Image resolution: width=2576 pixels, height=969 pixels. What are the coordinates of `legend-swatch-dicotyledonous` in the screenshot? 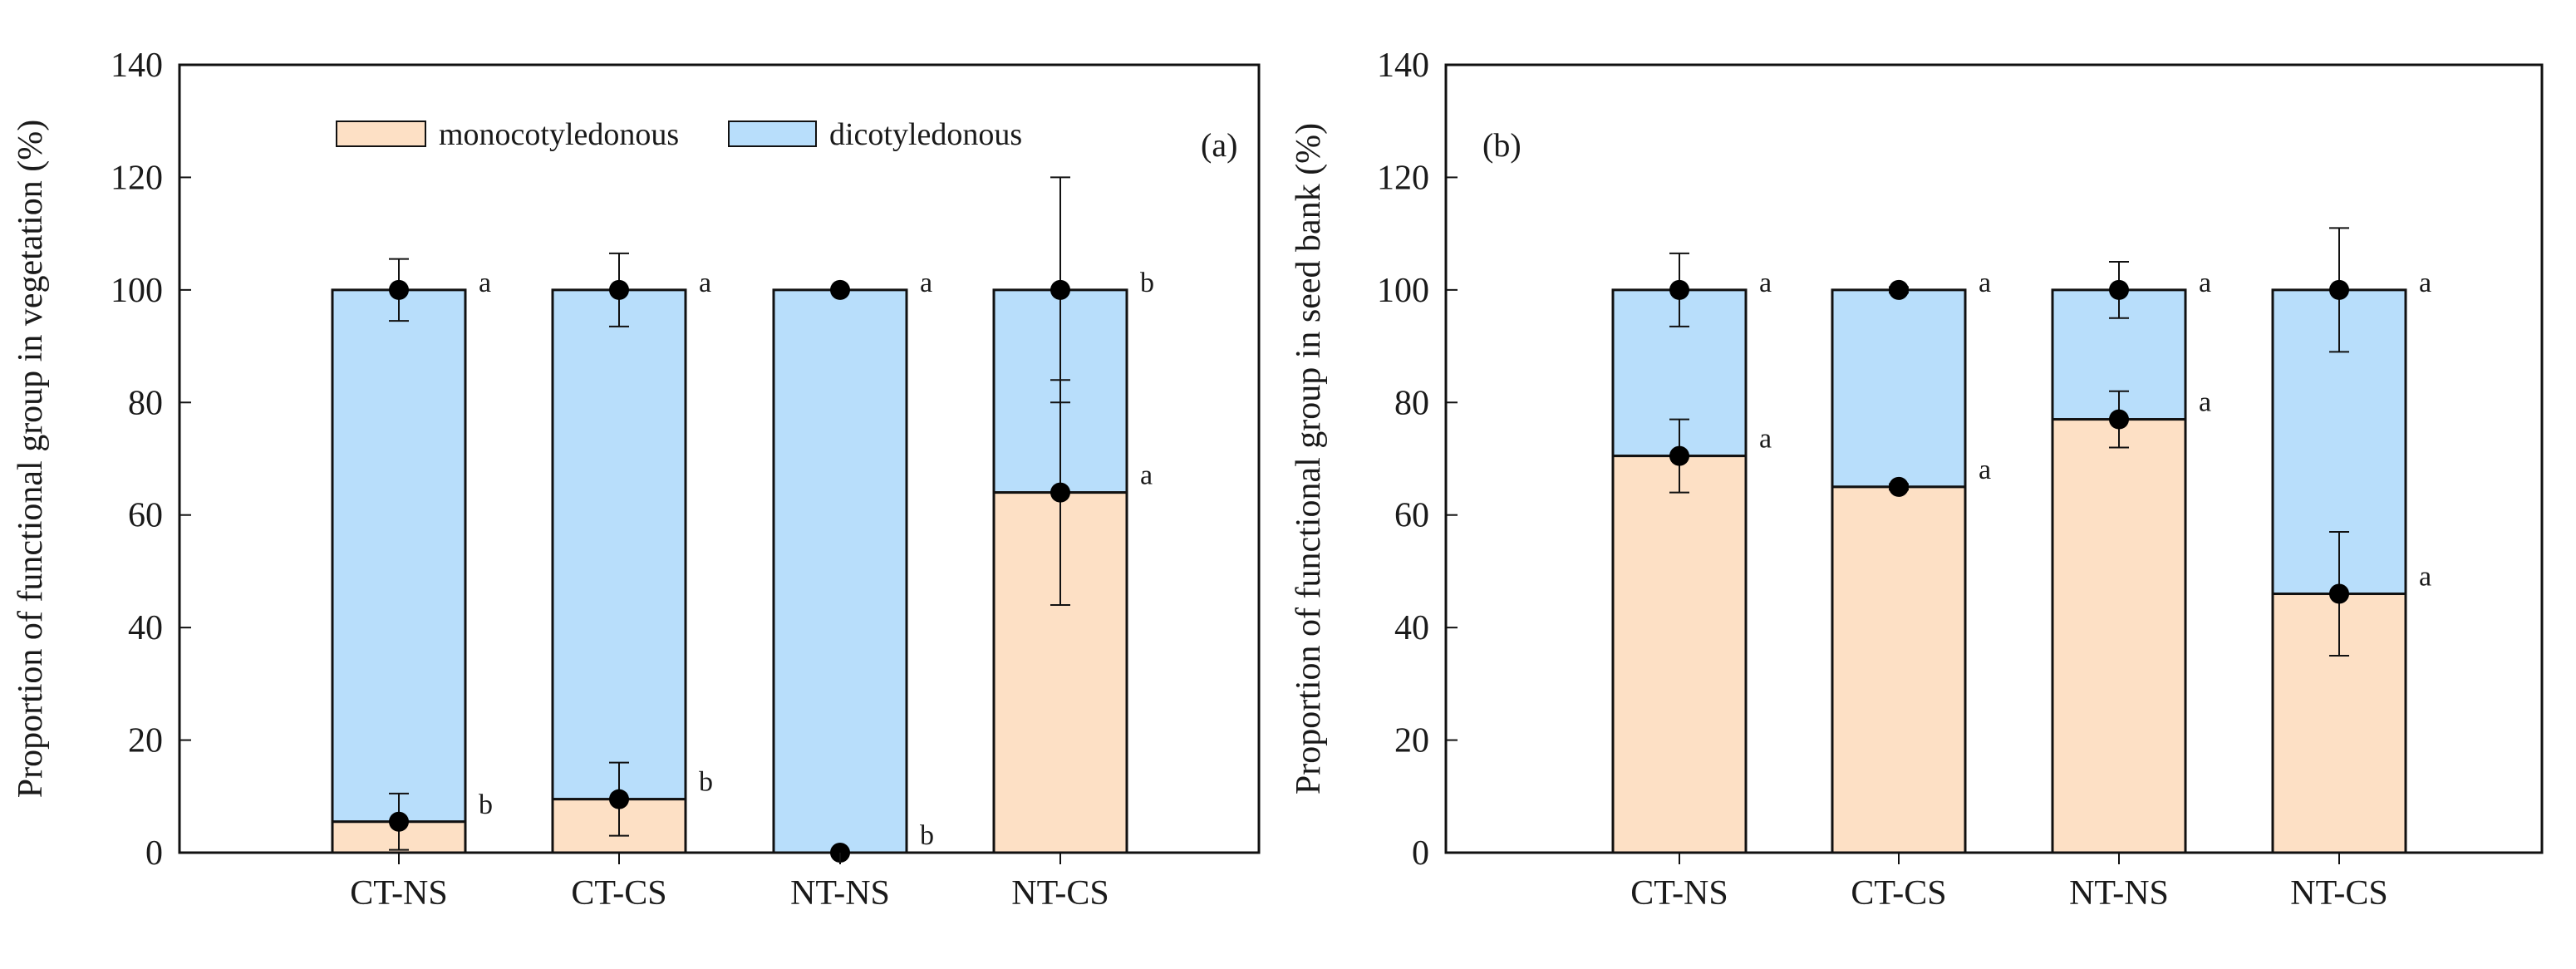 It's located at (772, 134).